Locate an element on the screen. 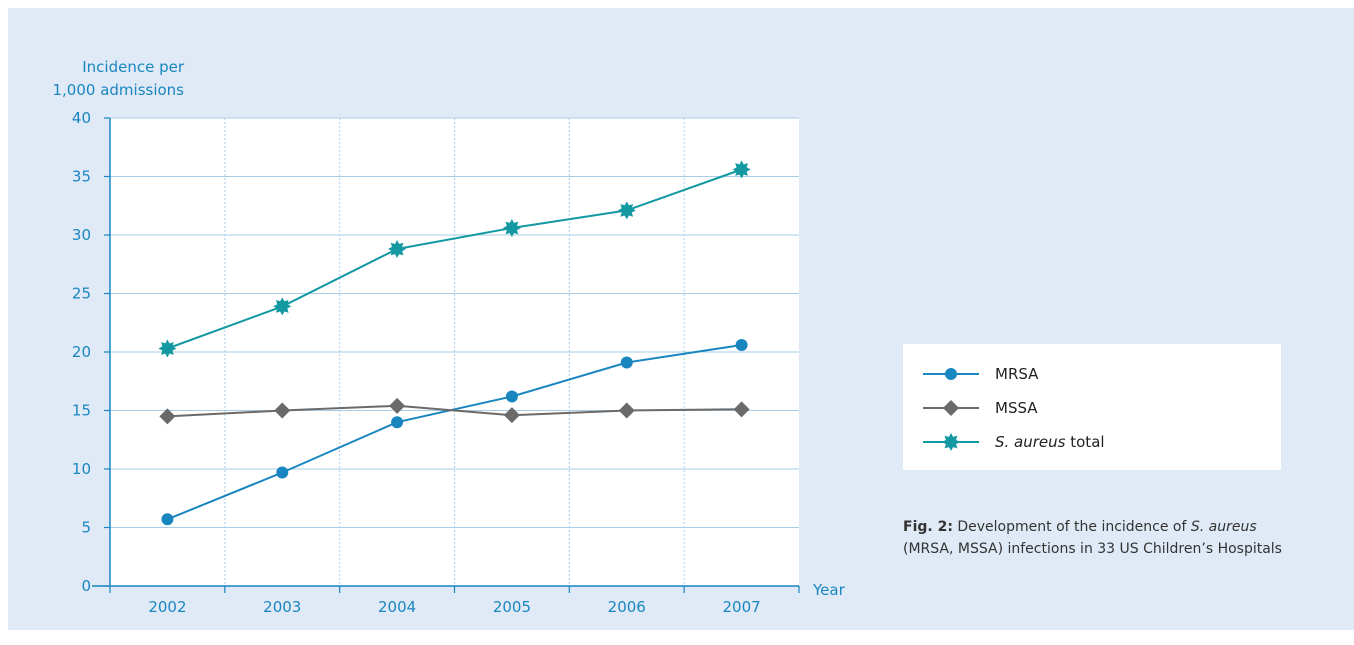  series-line-mssa is located at coordinates (454, 411).